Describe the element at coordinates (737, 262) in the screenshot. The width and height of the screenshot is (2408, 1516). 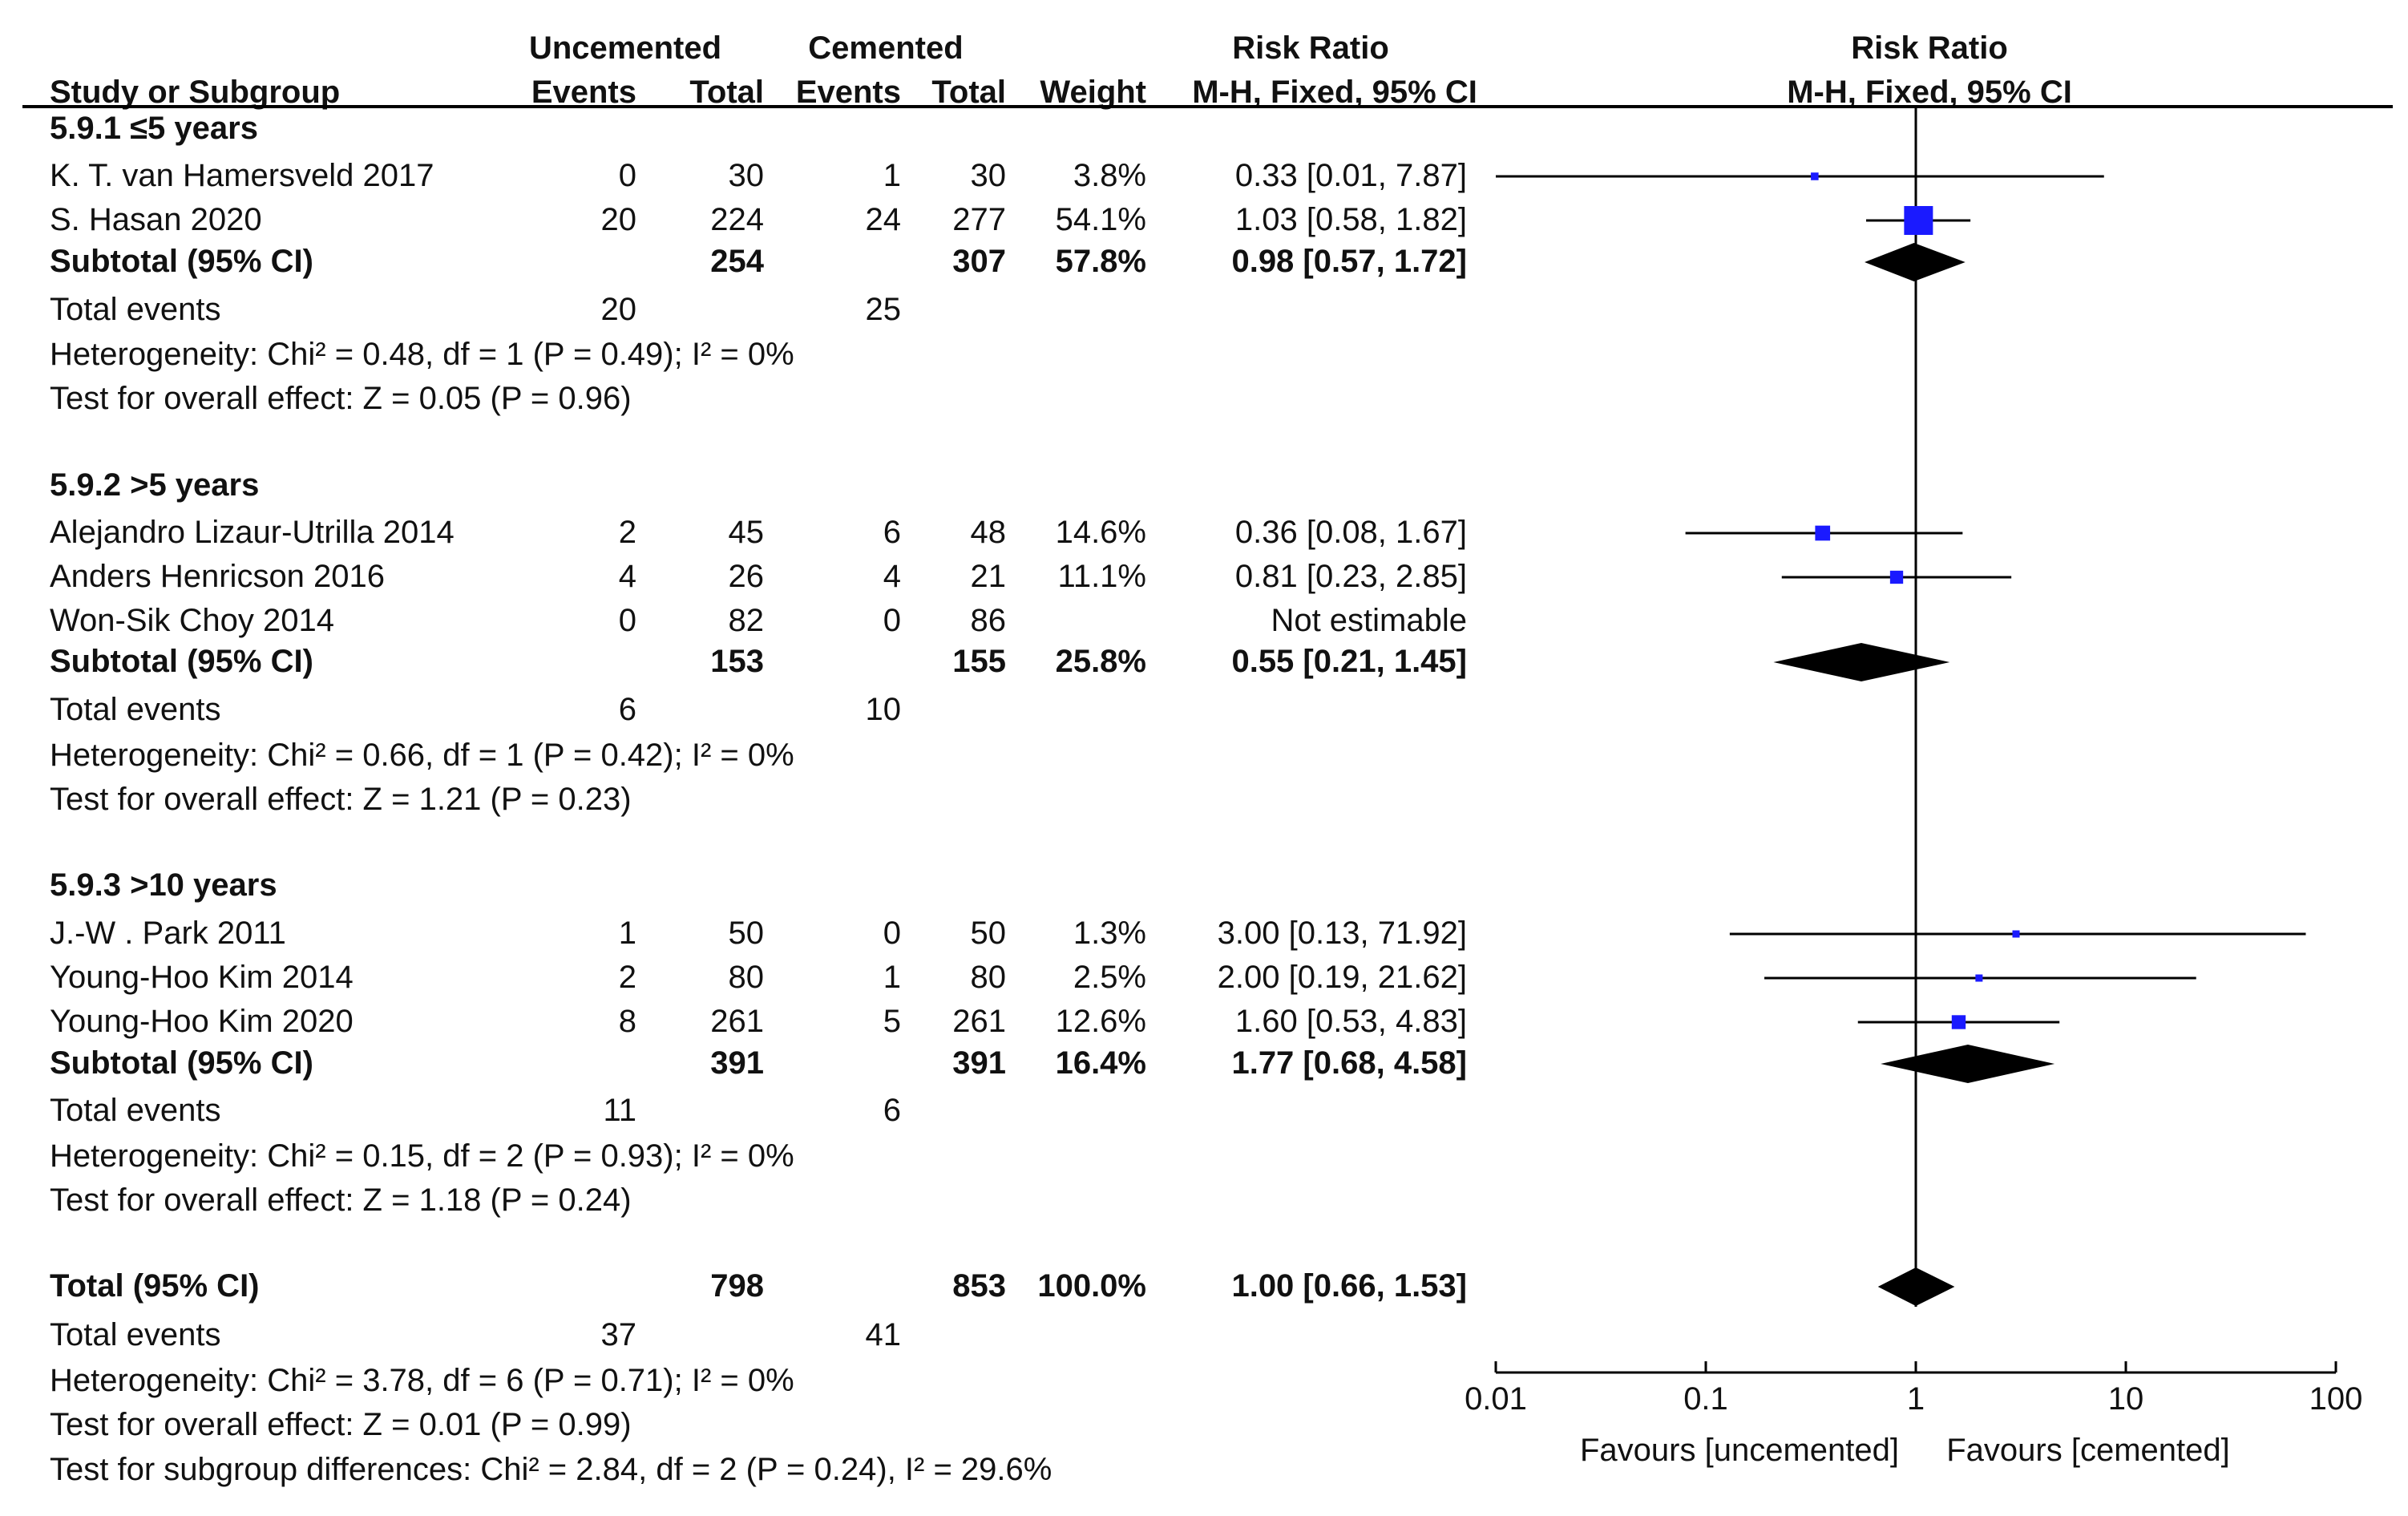
I see `subtotal-total1: 254` at that location.